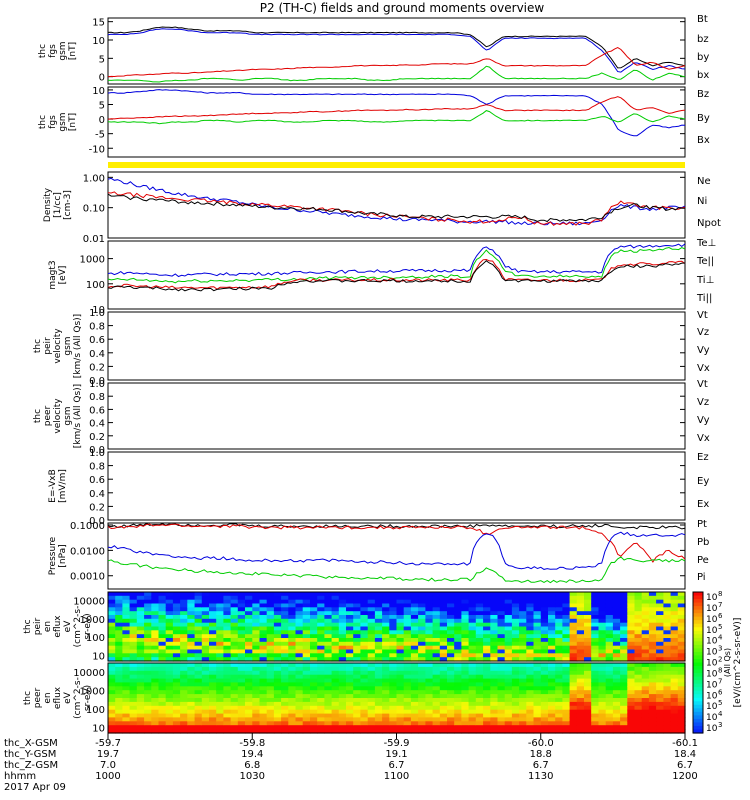  What do you see at coordinates (396, 754) in the screenshot?
I see `x-tick-label: 19.1` at bounding box center [396, 754].